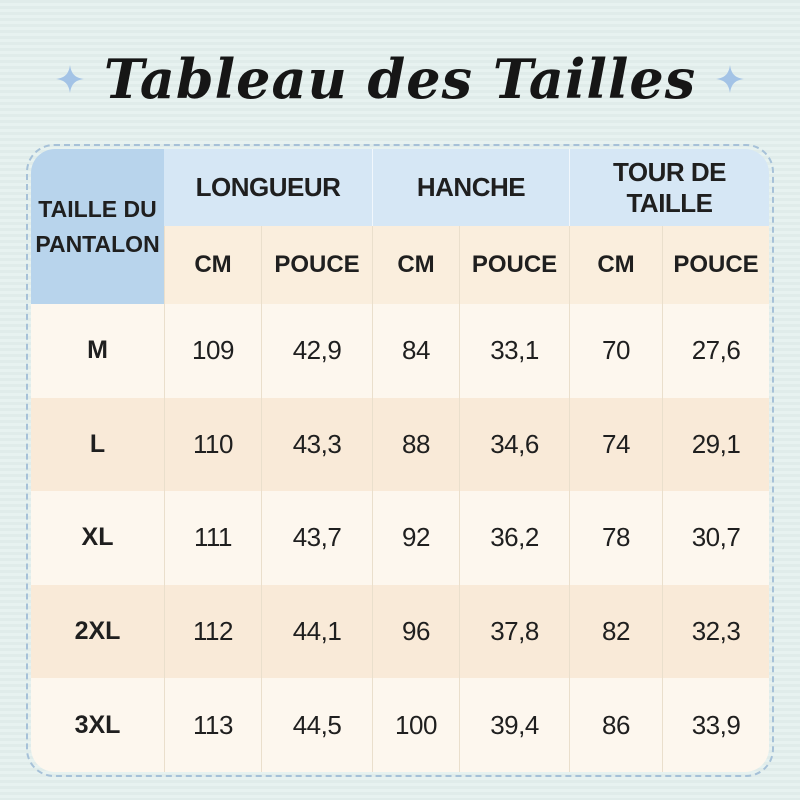 This screenshot has width=800, height=800. What do you see at coordinates (316, 538) in the screenshot?
I see `value-cell: 43,7` at bounding box center [316, 538].